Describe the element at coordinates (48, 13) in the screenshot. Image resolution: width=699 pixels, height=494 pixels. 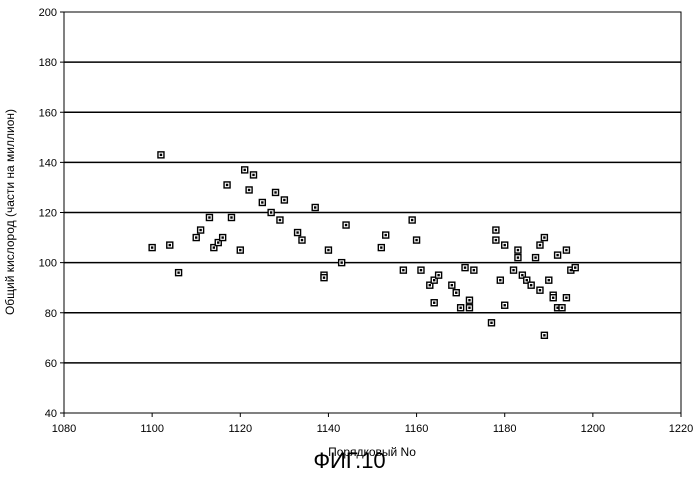
I see `y-tick-label: 200` at that location.